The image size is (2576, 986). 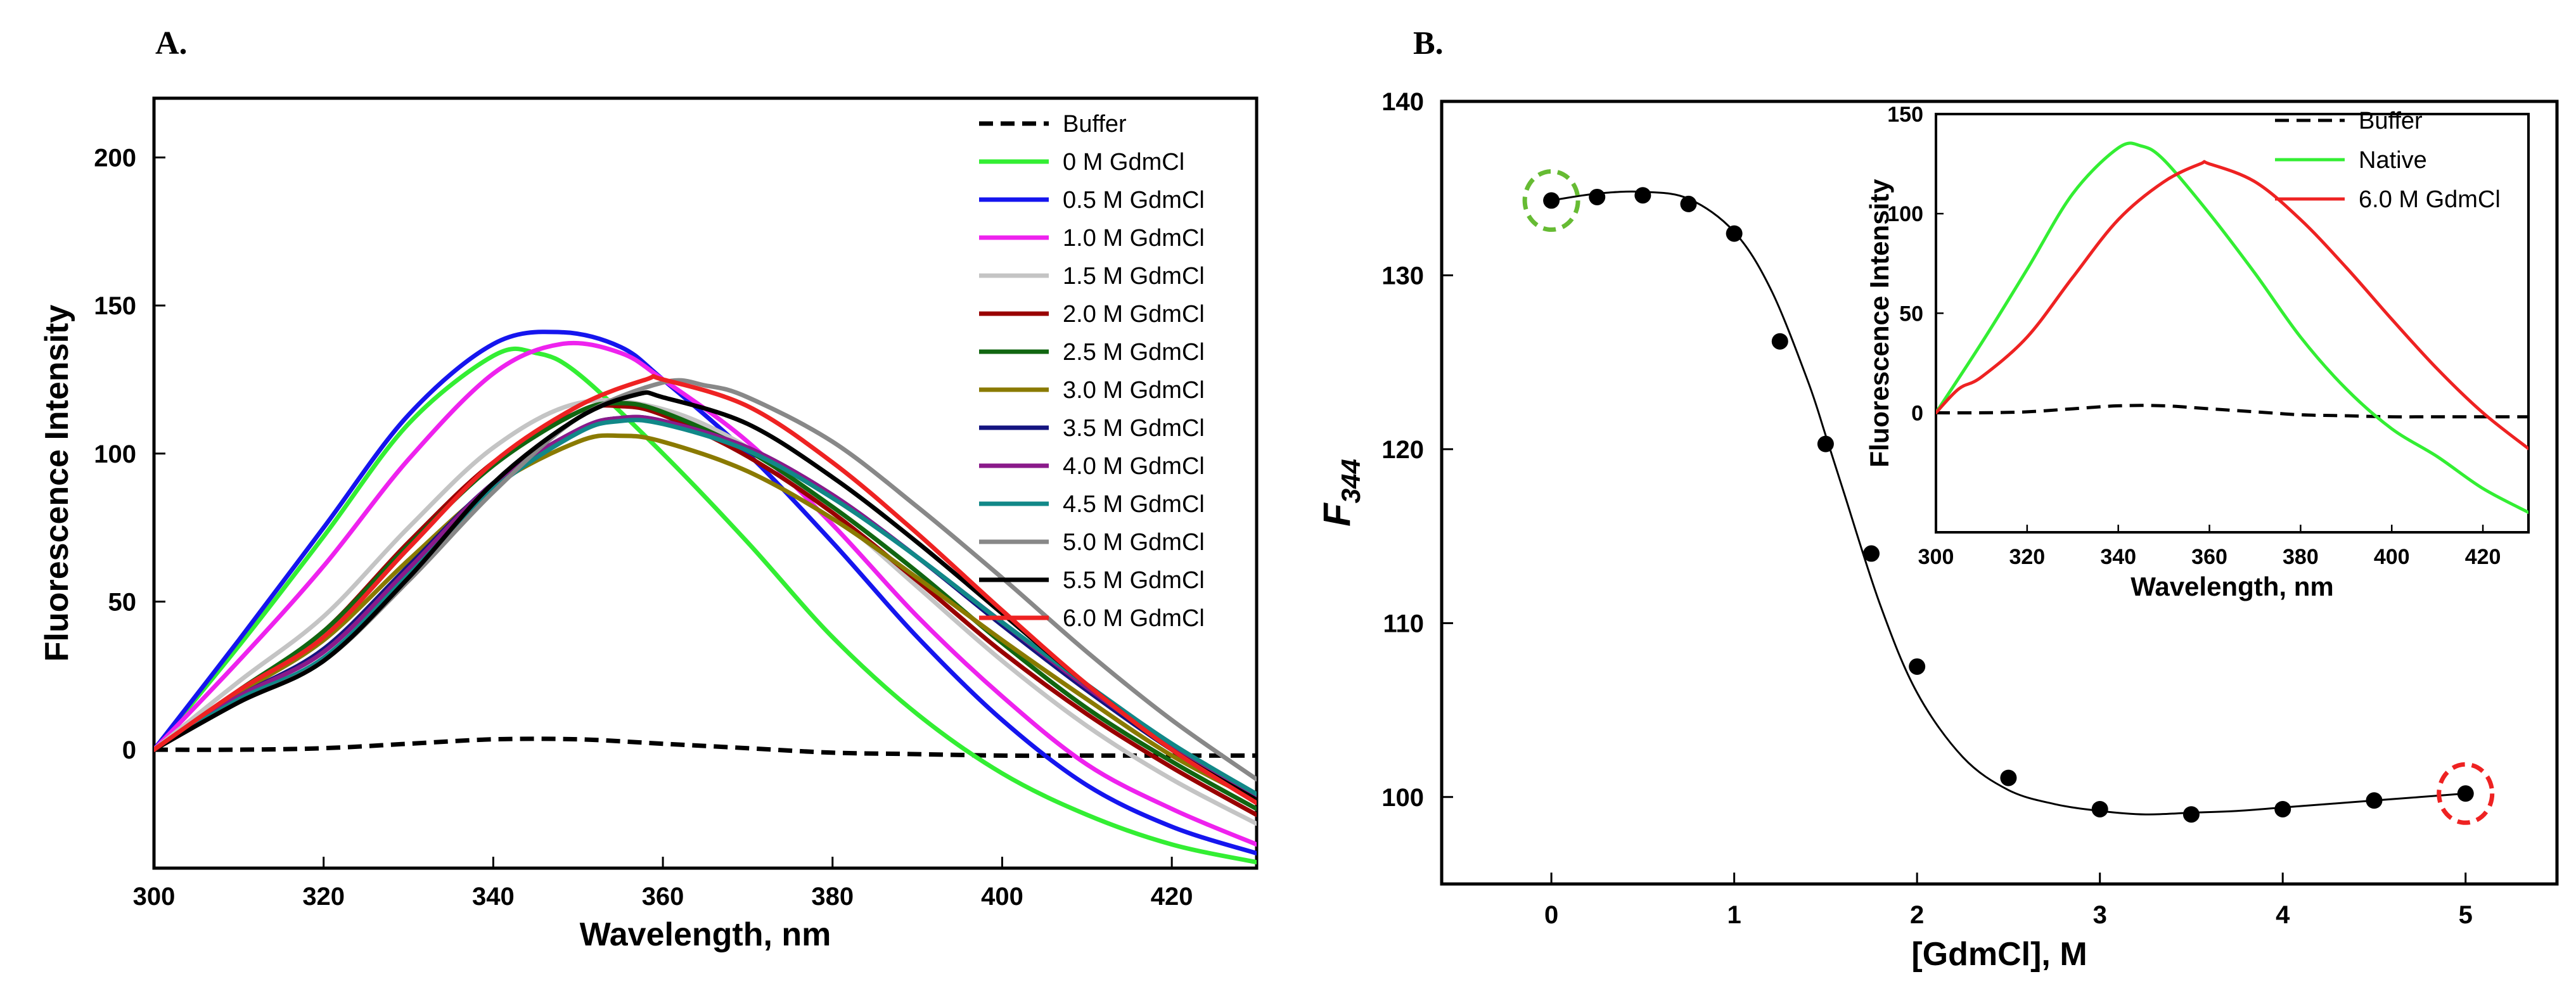 What do you see at coordinates (1936, 557) in the screenshot?
I see `inset-x-tick-label: 300` at bounding box center [1936, 557].